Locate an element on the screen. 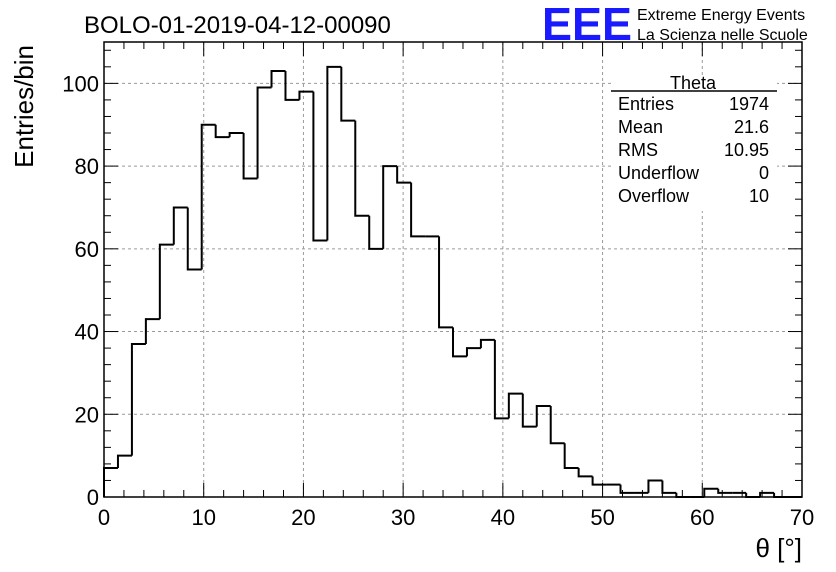  x-tick-label: 0 is located at coordinates (104, 517).